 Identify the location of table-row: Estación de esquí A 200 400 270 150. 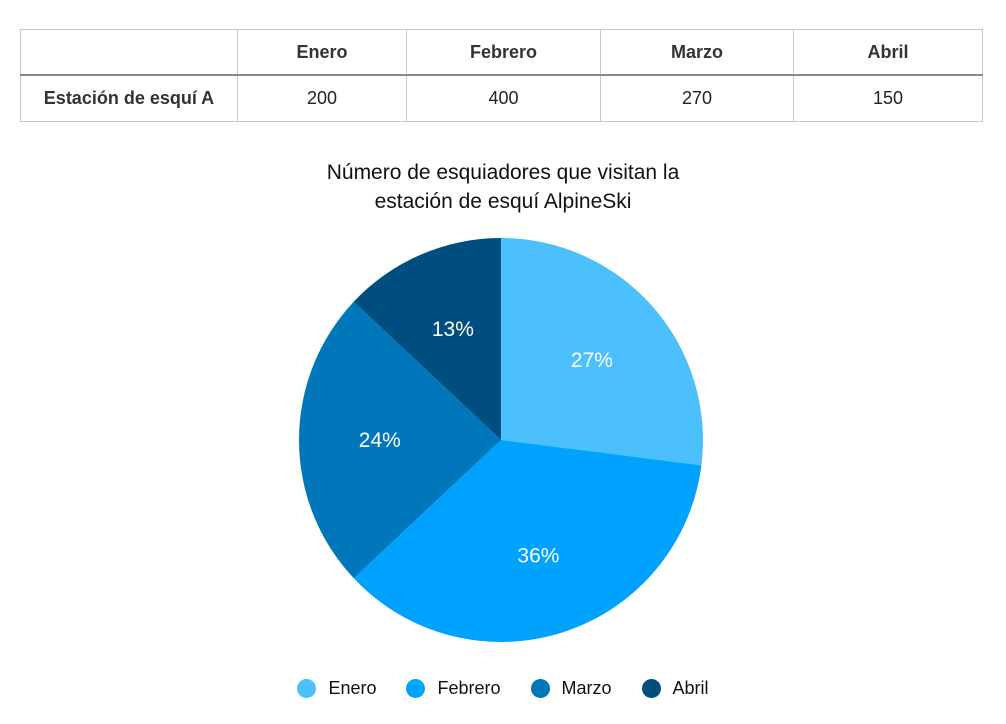
(501, 98).